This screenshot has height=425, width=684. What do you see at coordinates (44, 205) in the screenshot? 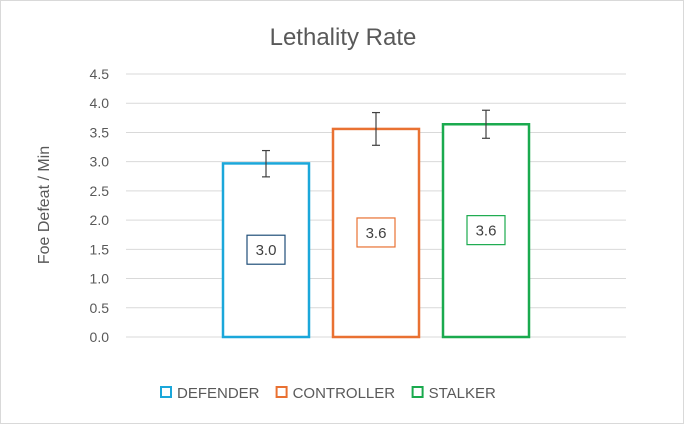
I see `y-axis-label: Foe Defeat / Min` at bounding box center [44, 205].